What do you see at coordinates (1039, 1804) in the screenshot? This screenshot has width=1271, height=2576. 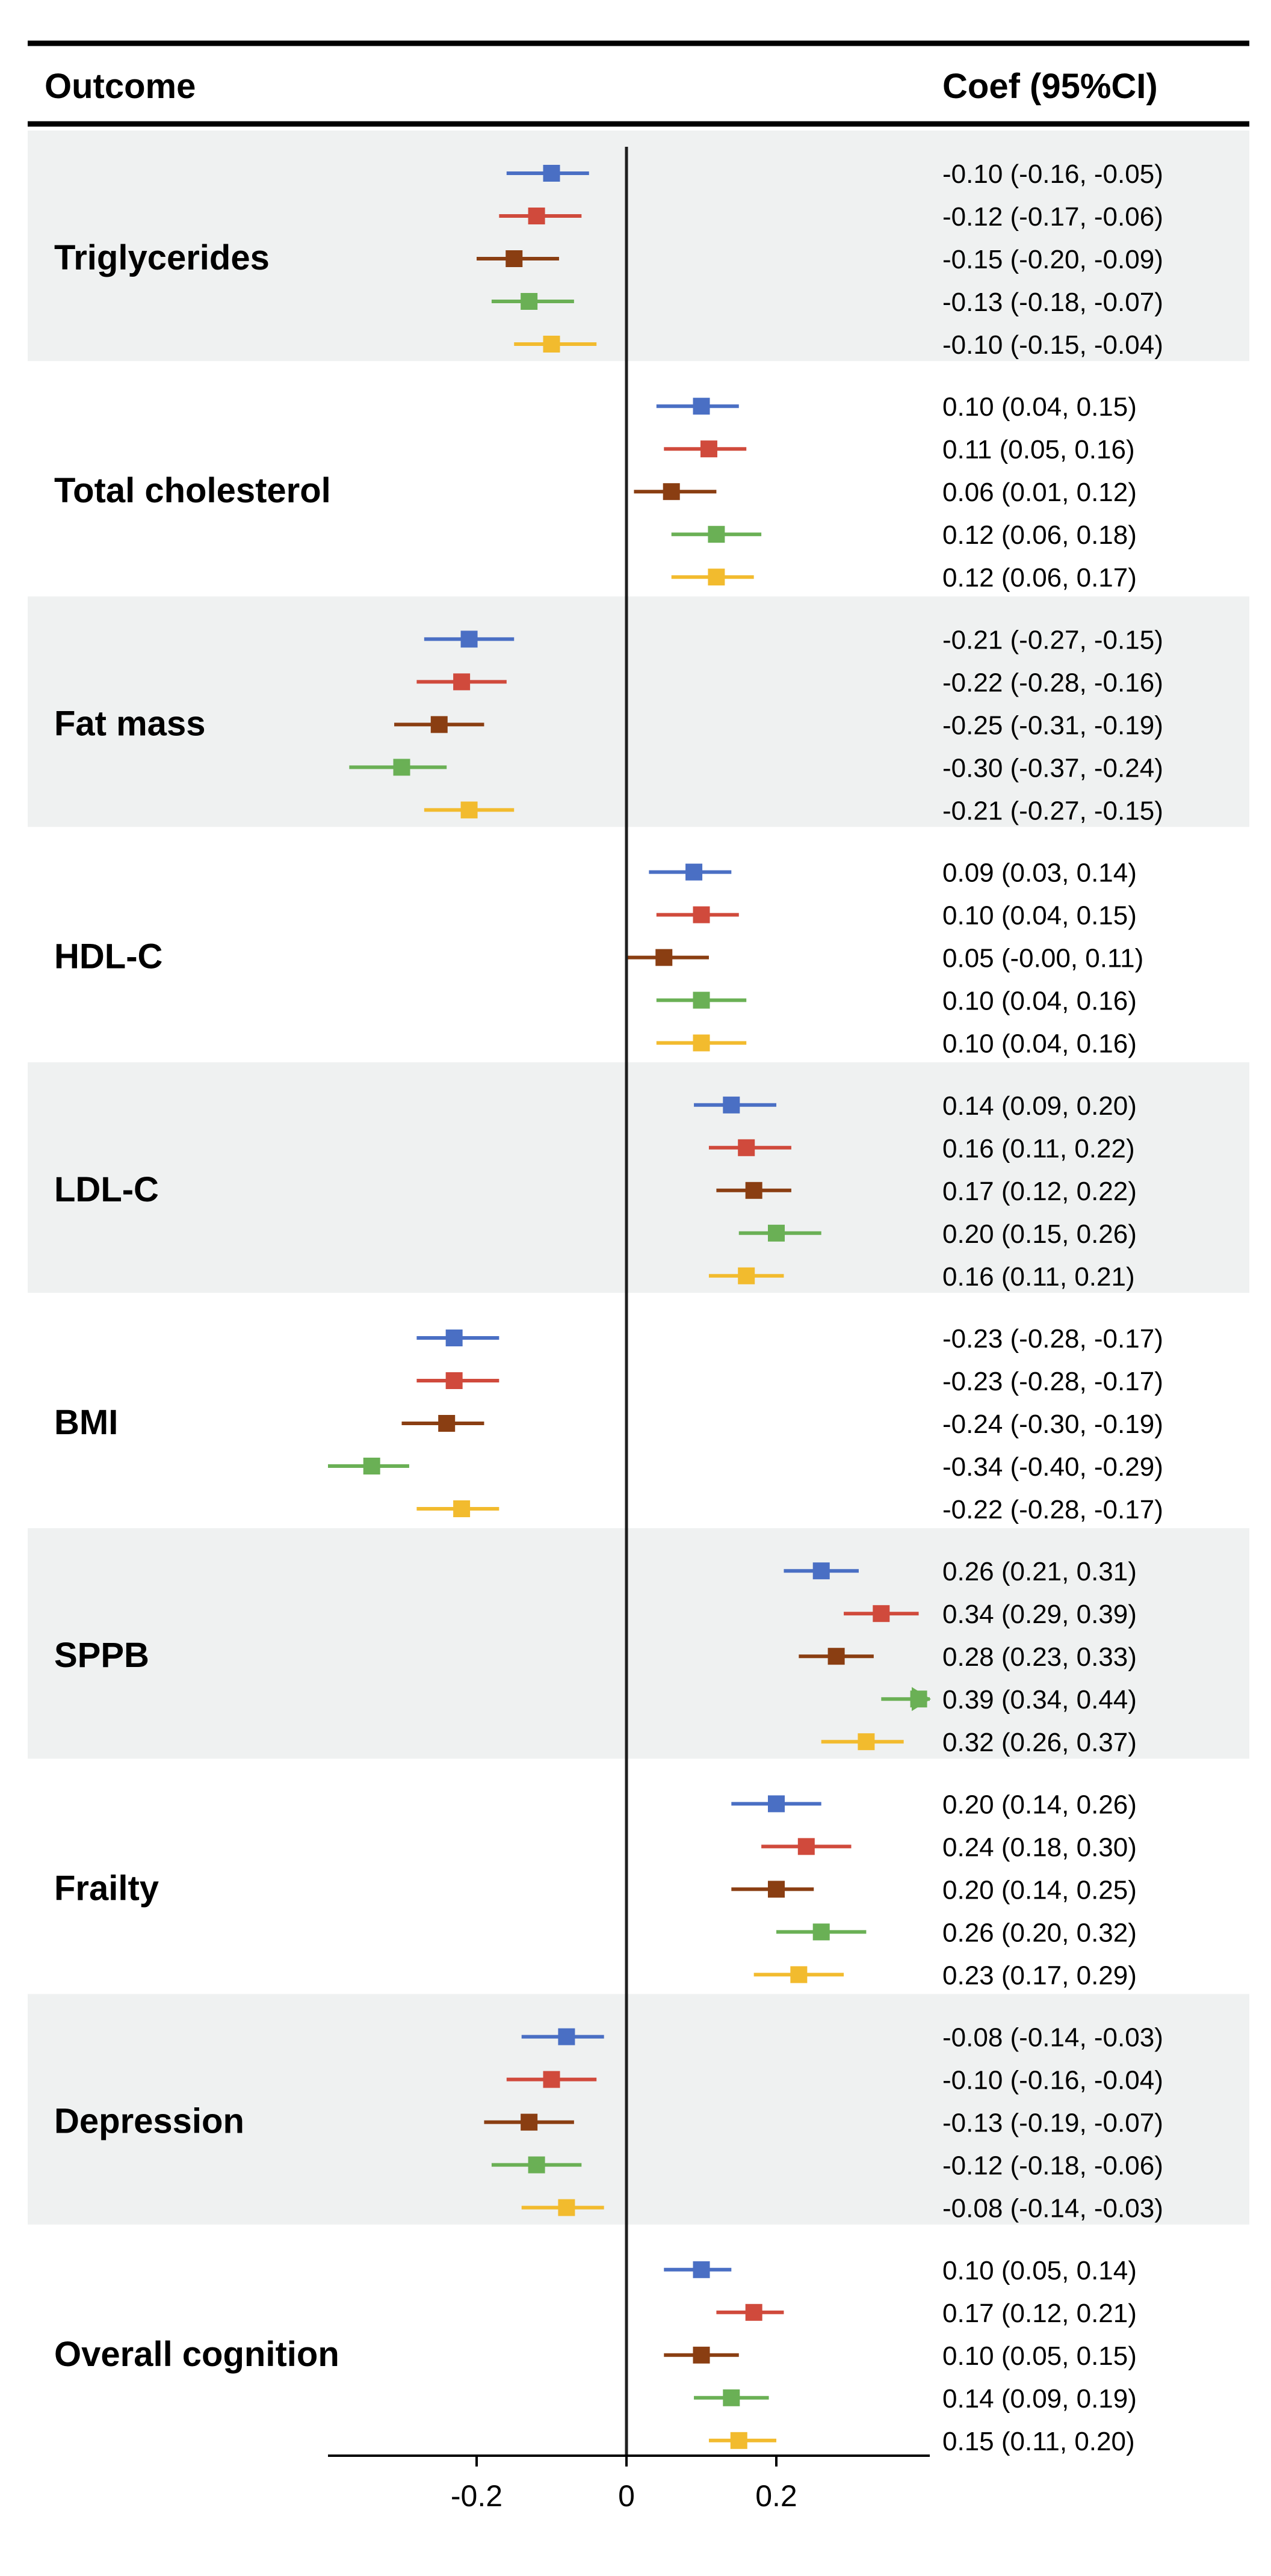 I see `coef-ci-label: 0.20 (0.14, 0.26)` at bounding box center [1039, 1804].